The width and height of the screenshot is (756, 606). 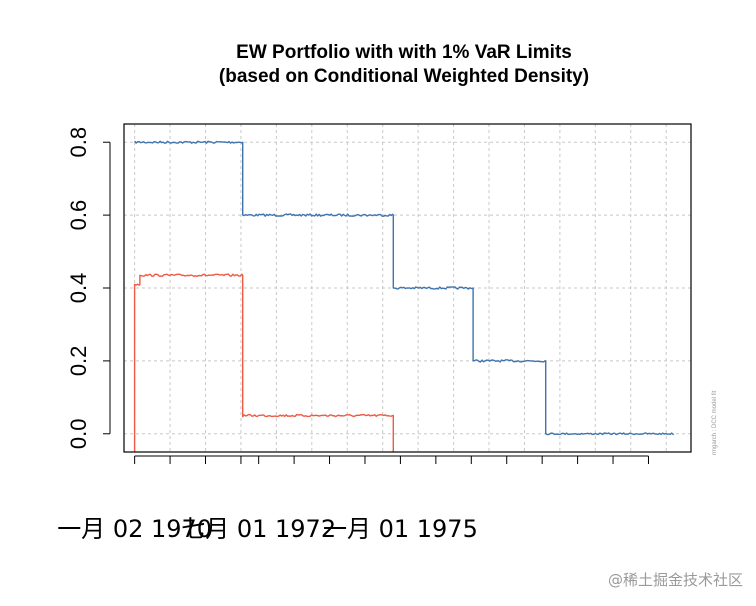 I want to click on x-tick-label-0: 一月 02 1970, so click(x=134, y=529).